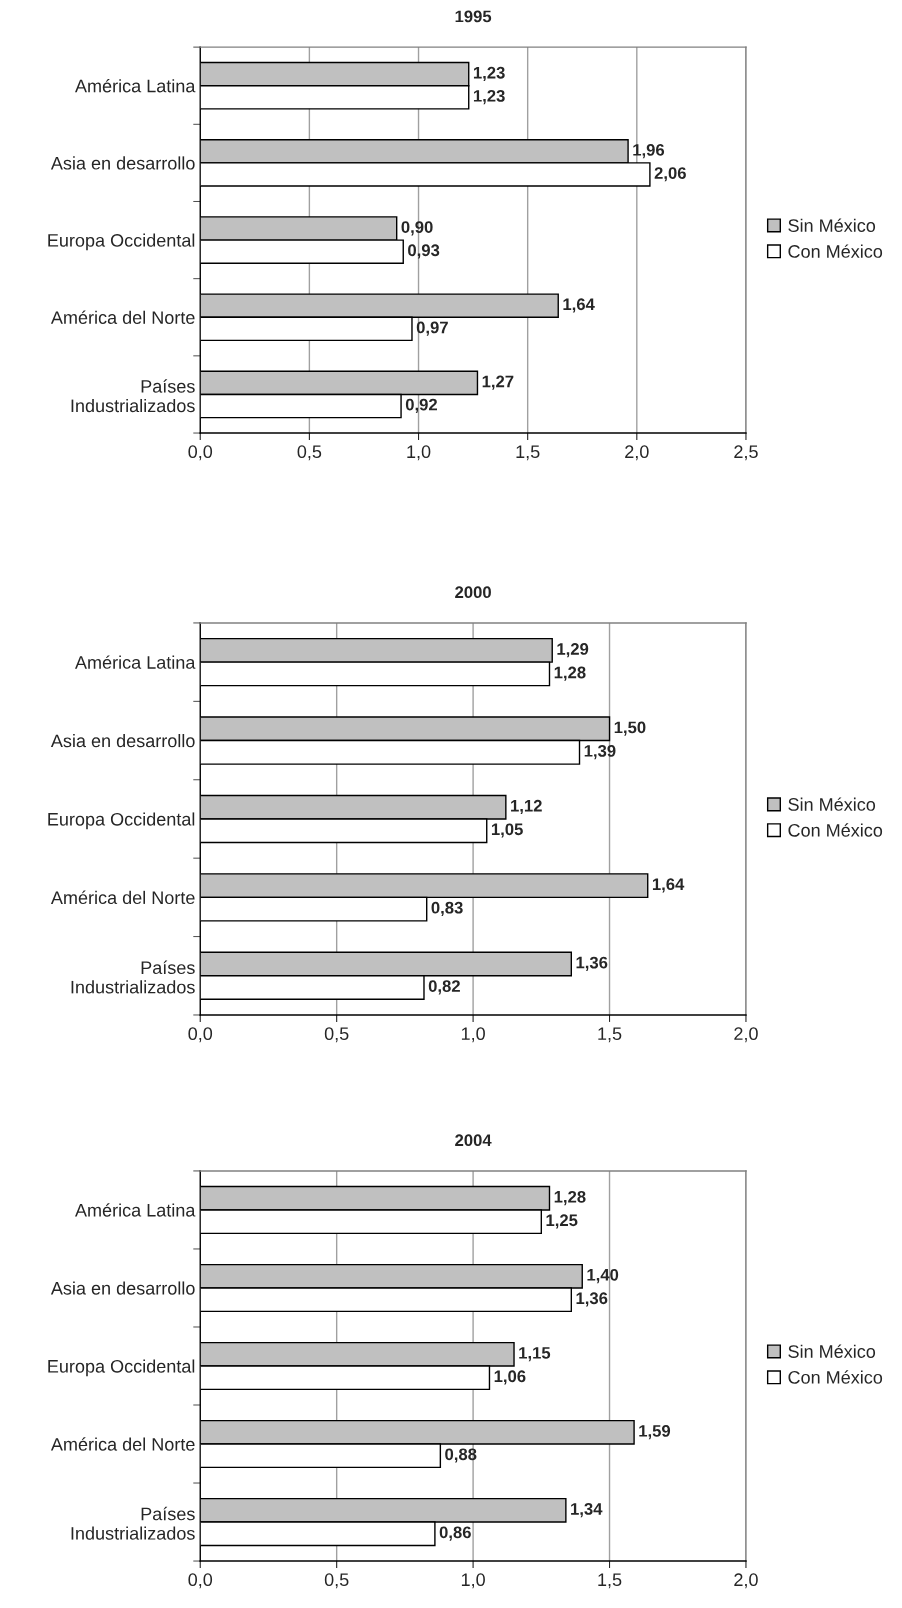 The height and width of the screenshot is (1608, 902). I want to click on data-label: 1,59, so click(655, 1432).